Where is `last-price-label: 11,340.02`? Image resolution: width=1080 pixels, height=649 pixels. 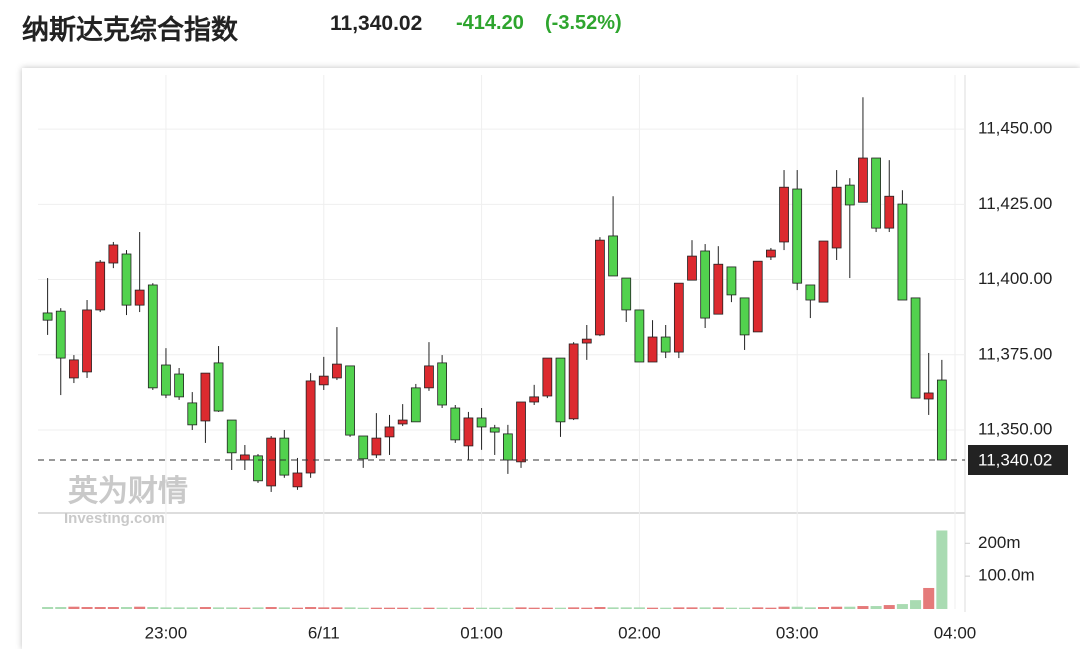
last-price-label: 11,340.02 is located at coordinates (1015, 459).